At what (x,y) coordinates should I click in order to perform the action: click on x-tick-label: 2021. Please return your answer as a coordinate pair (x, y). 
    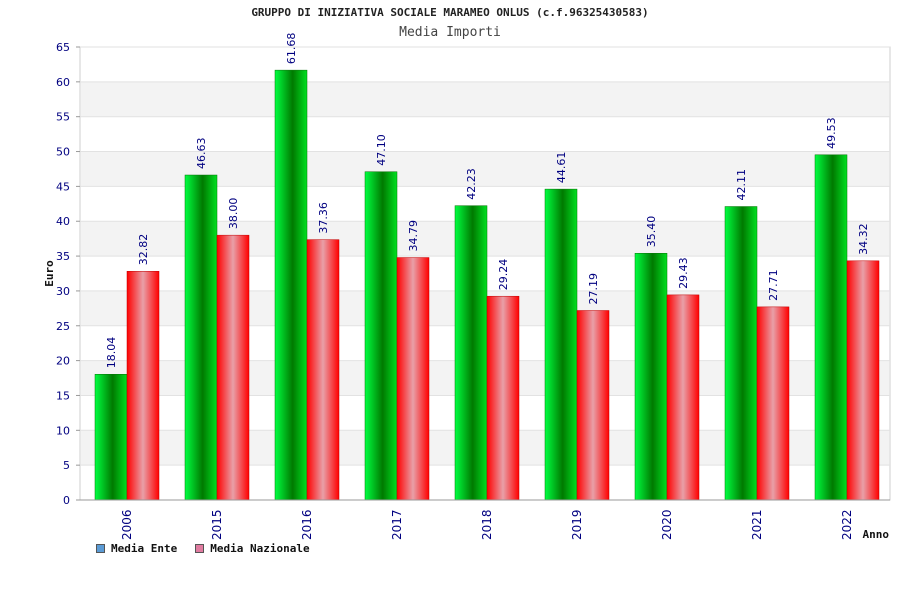
    Looking at the image, I should click on (757, 524).